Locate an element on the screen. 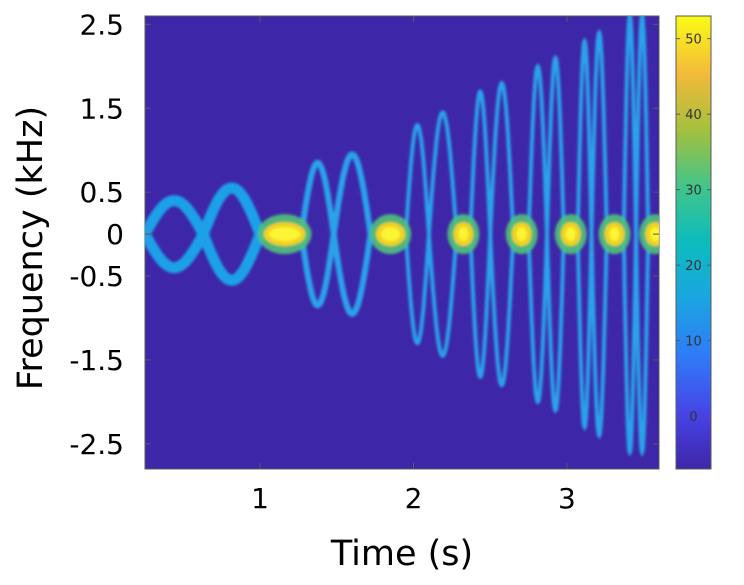 The image size is (744, 585). colorbar-tick-label: 0 is located at coordinates (693, 417).